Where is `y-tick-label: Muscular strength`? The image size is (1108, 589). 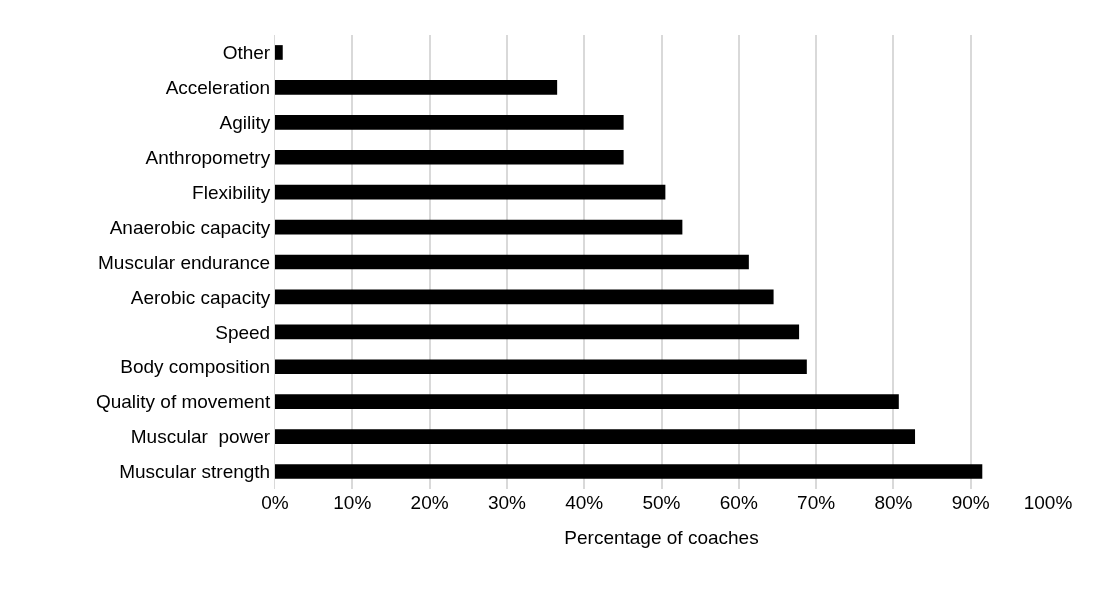 y-tick-label: Muscular strength is located at coordinates (195, 472).